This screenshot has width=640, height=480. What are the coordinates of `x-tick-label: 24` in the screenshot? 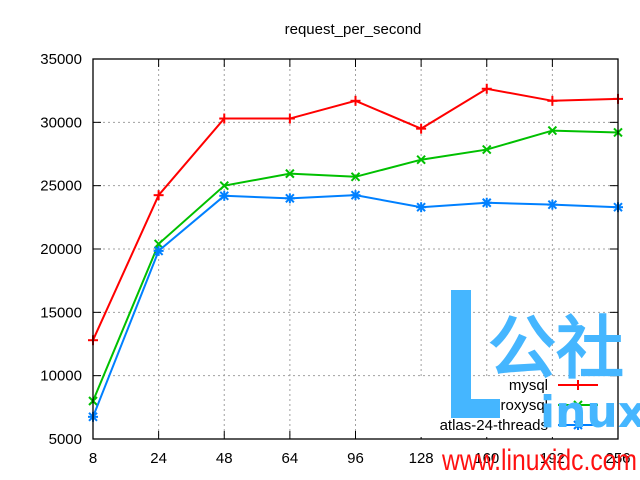 It's located at (158, 458).